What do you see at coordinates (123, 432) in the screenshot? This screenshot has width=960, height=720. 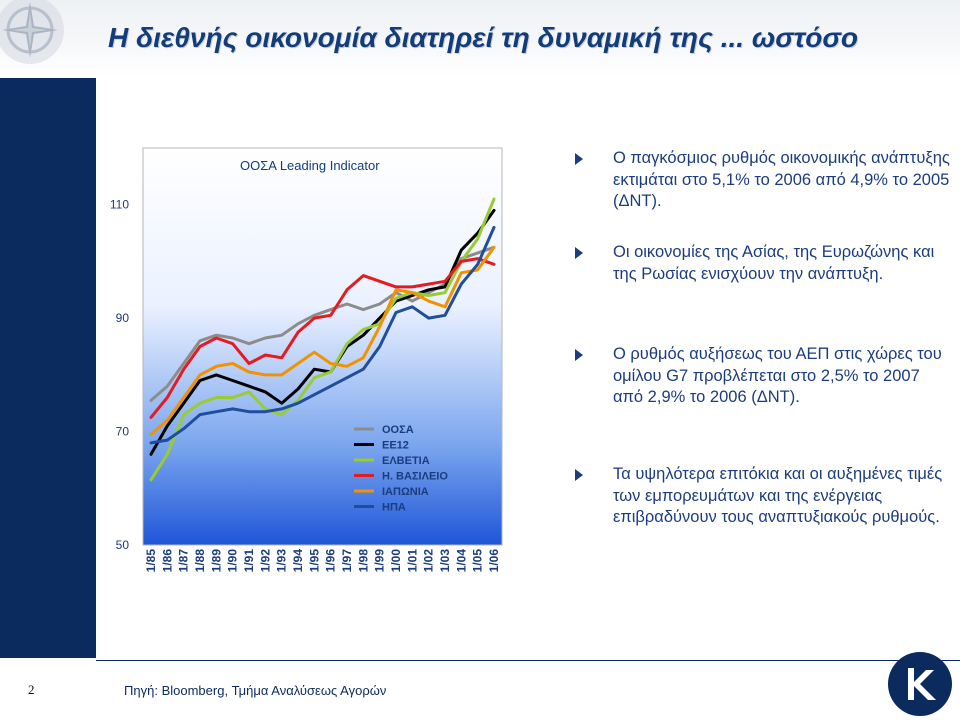 I see `y-tick-label: 70` at bounding box center [123, 432].